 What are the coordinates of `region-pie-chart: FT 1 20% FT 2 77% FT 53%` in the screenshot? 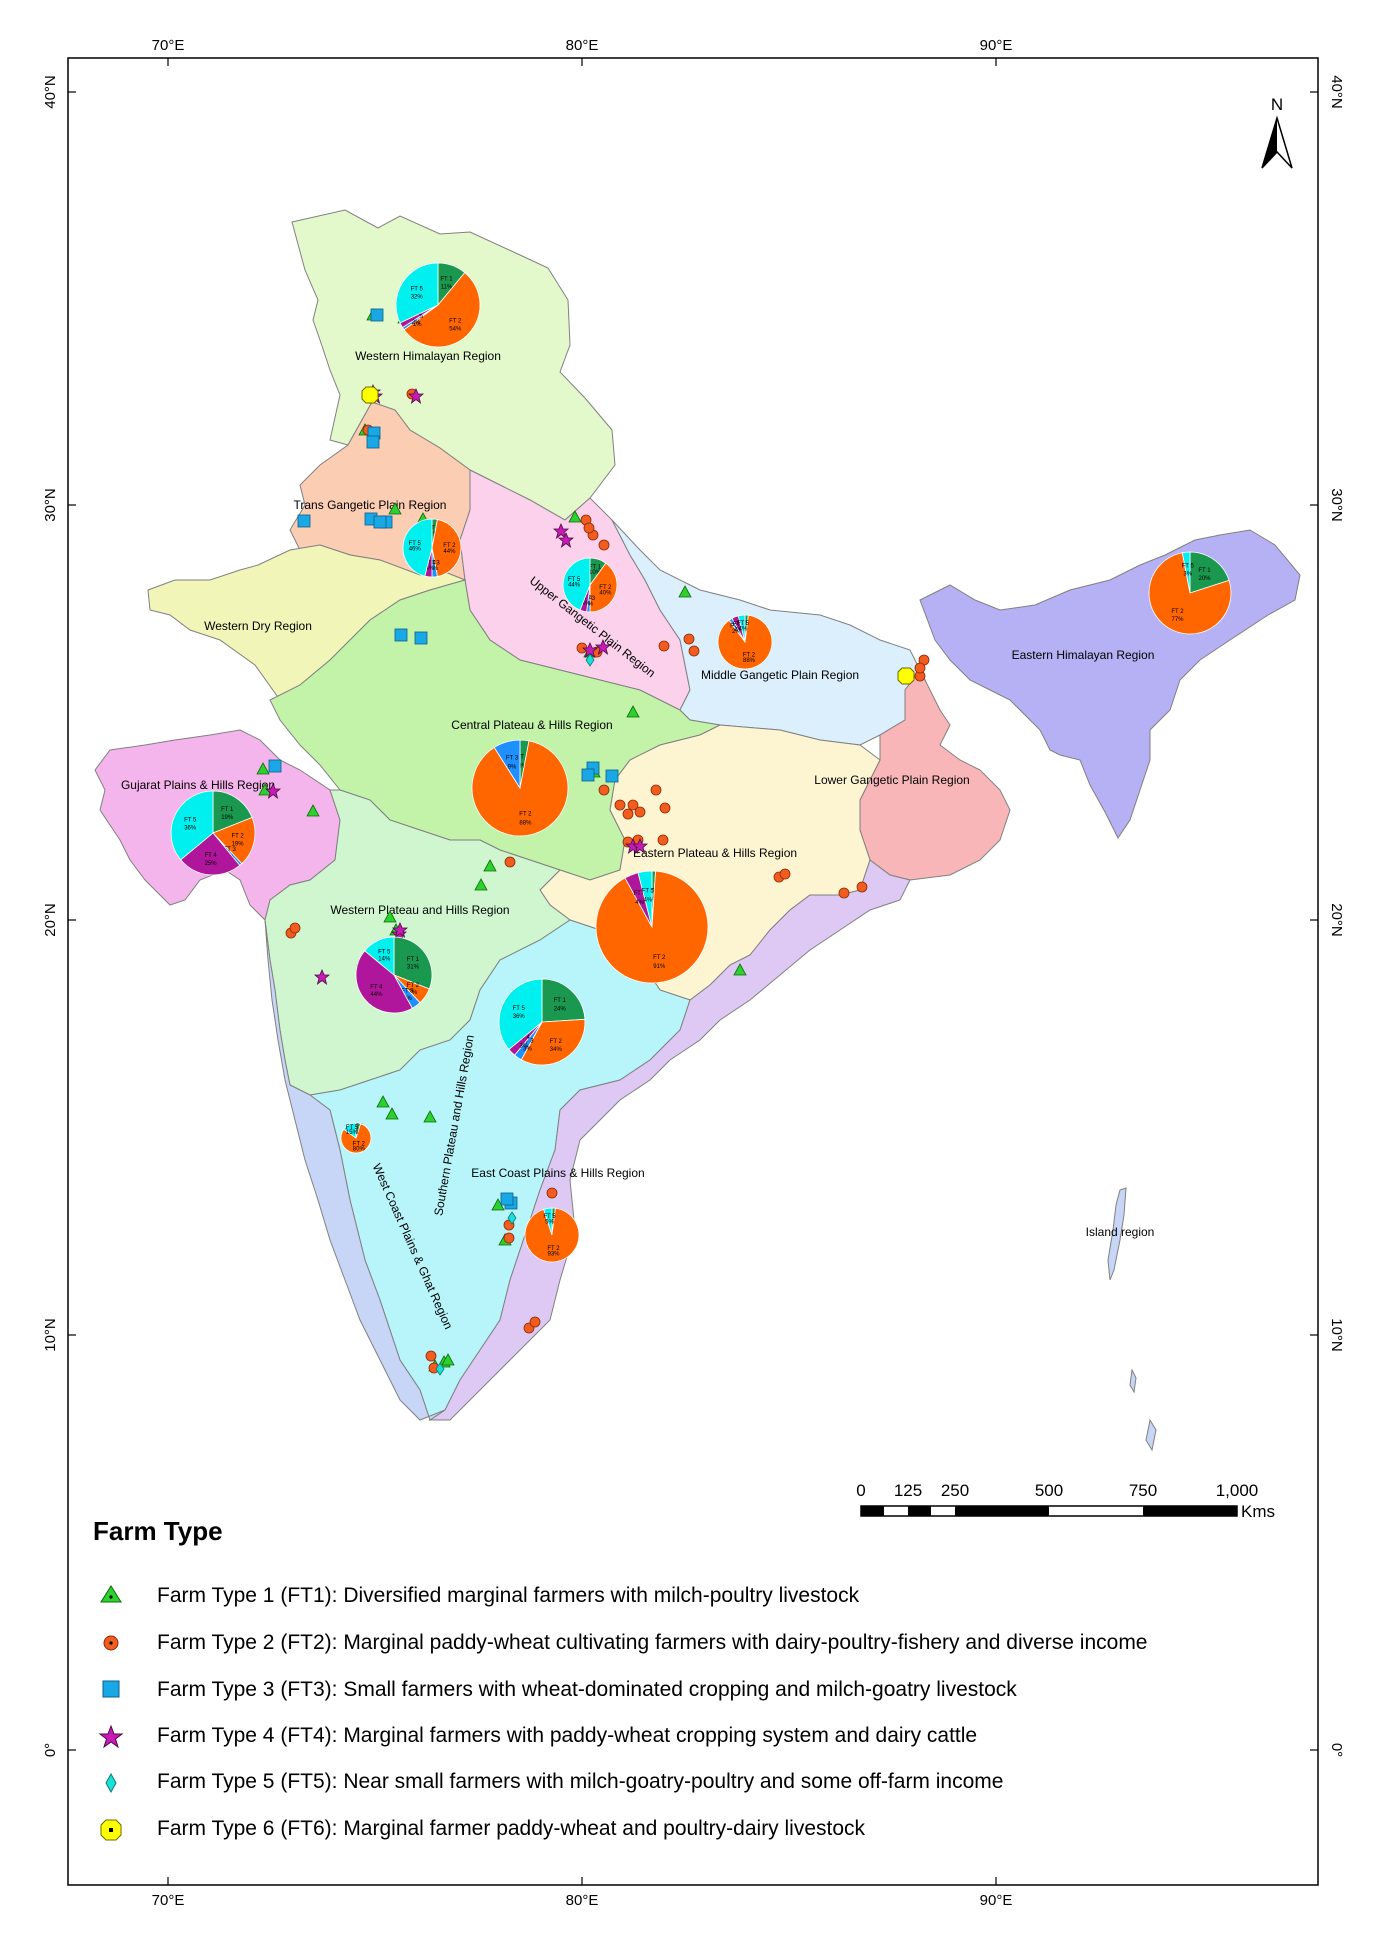 It's located at (1190, 593).